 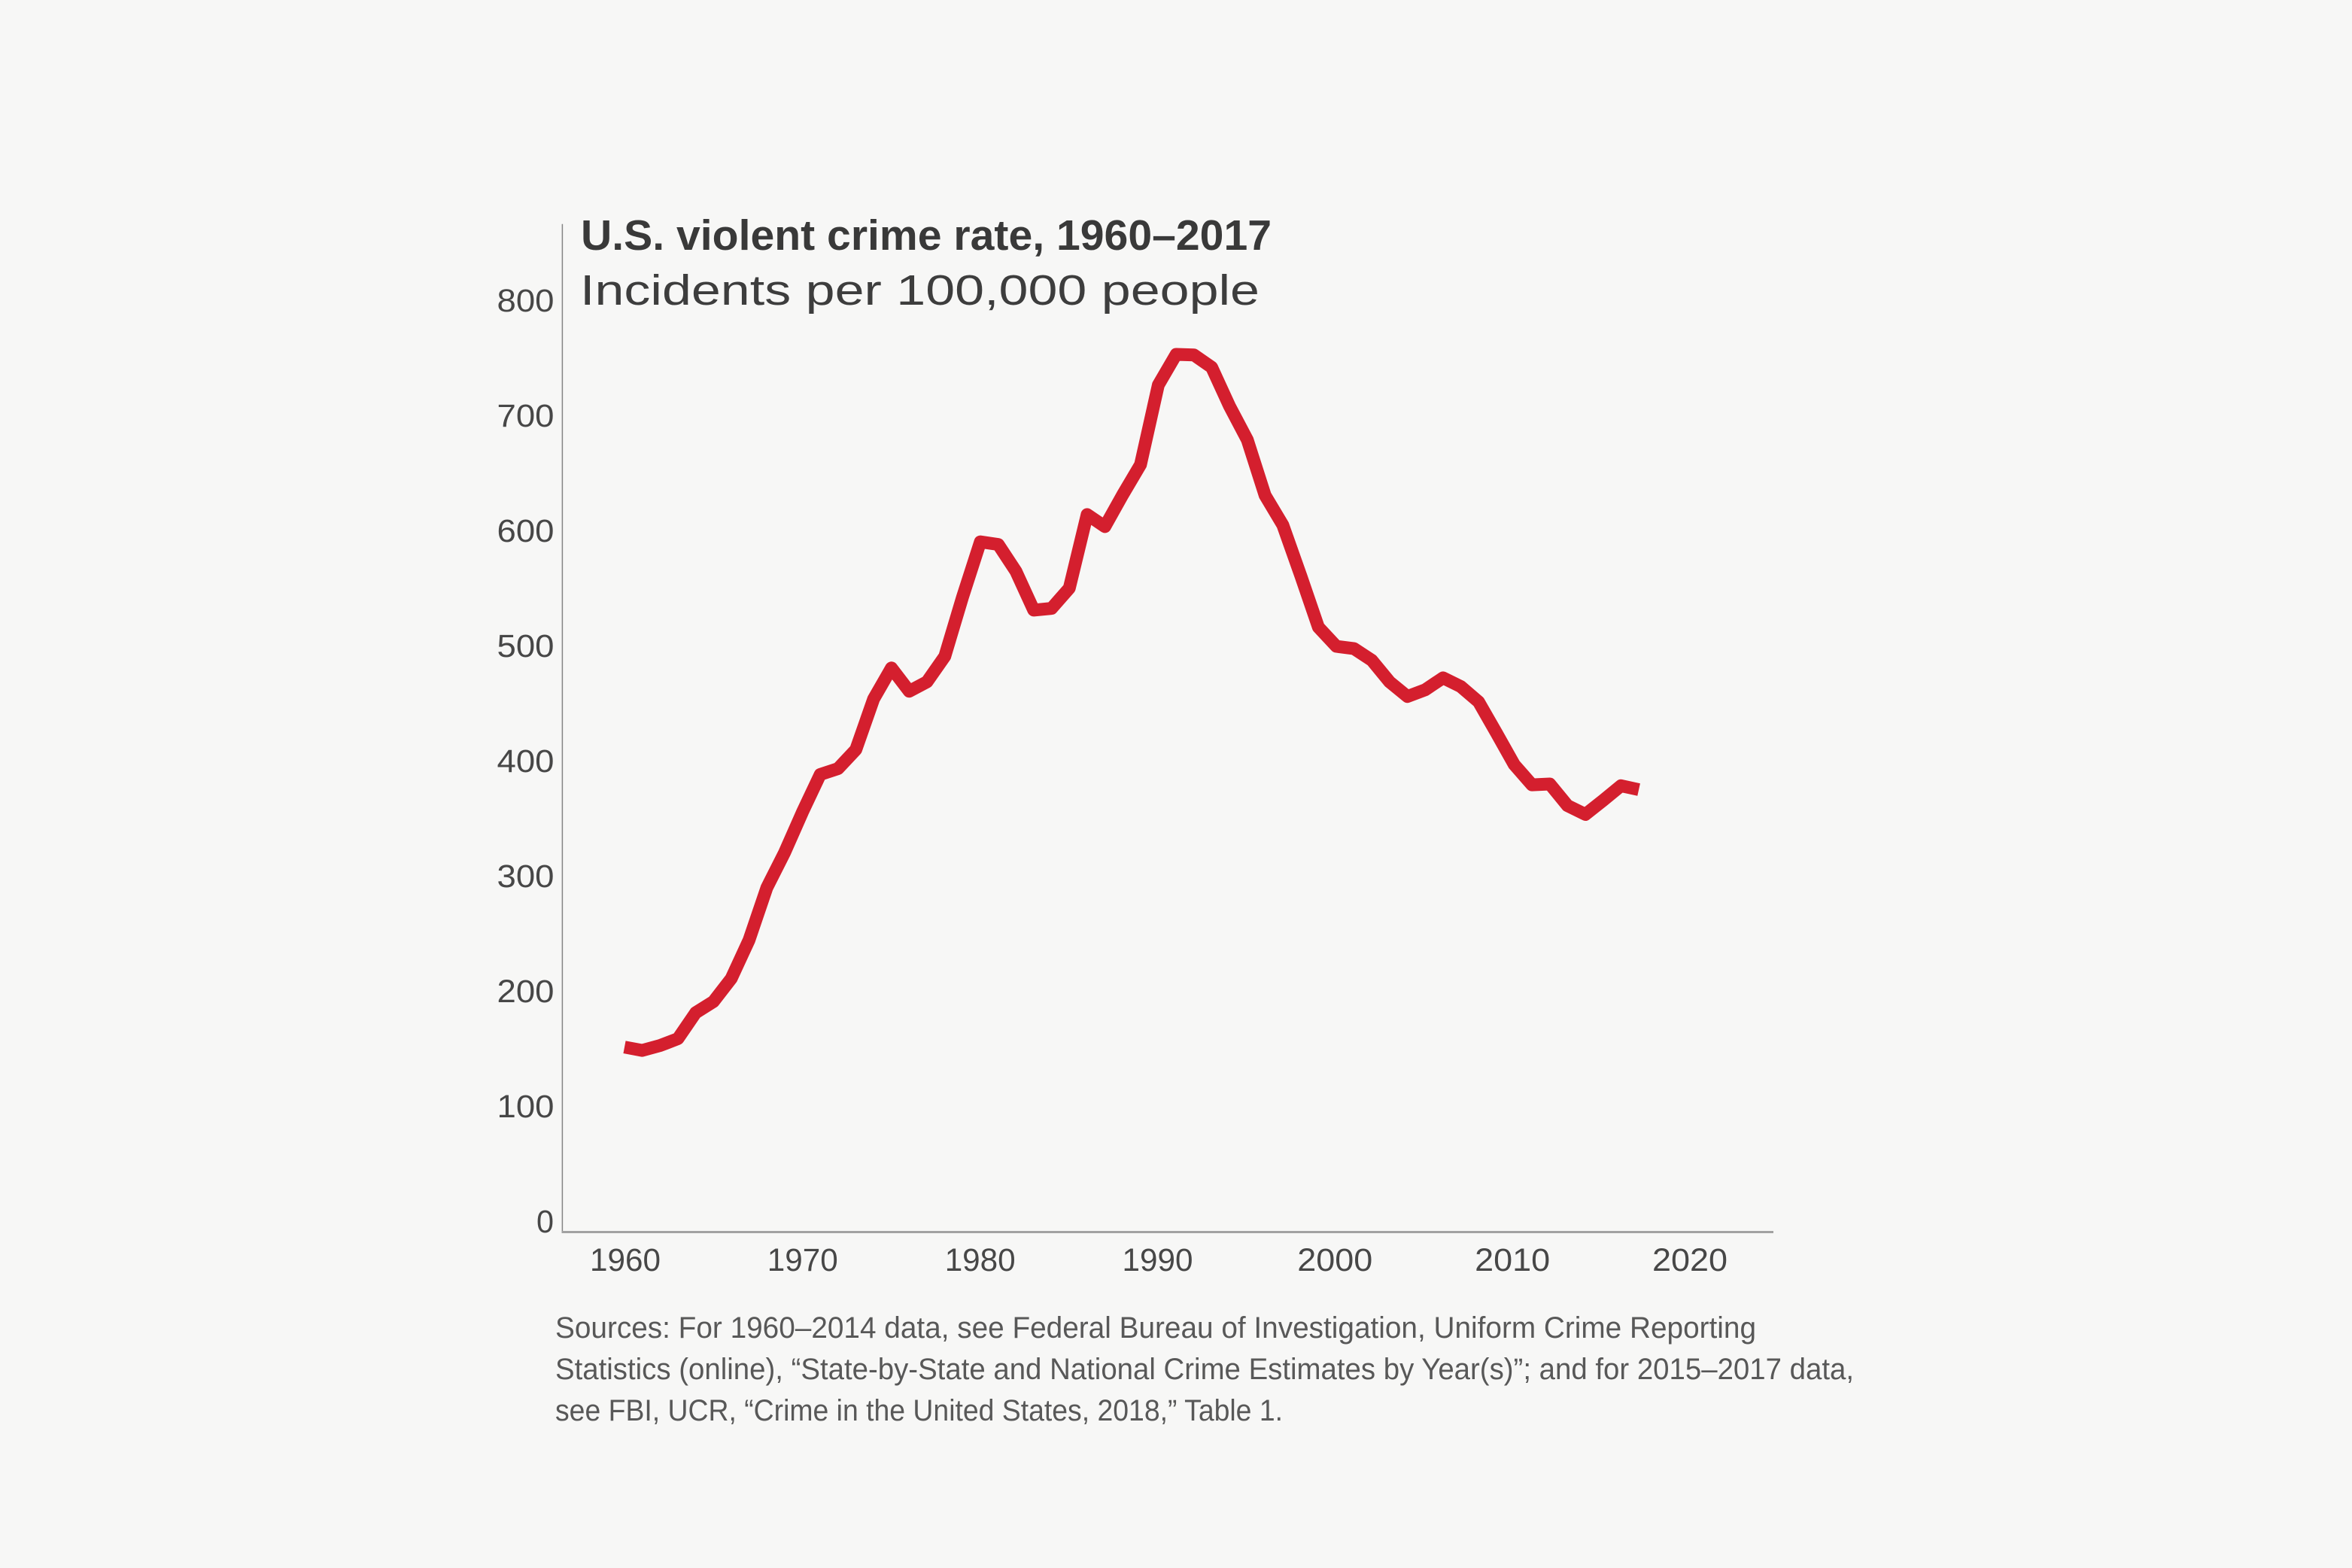 What do you see at coordinates (526, 877) in the screenshot?
I see `svg-text: 300` at bounding box center [526, 877].